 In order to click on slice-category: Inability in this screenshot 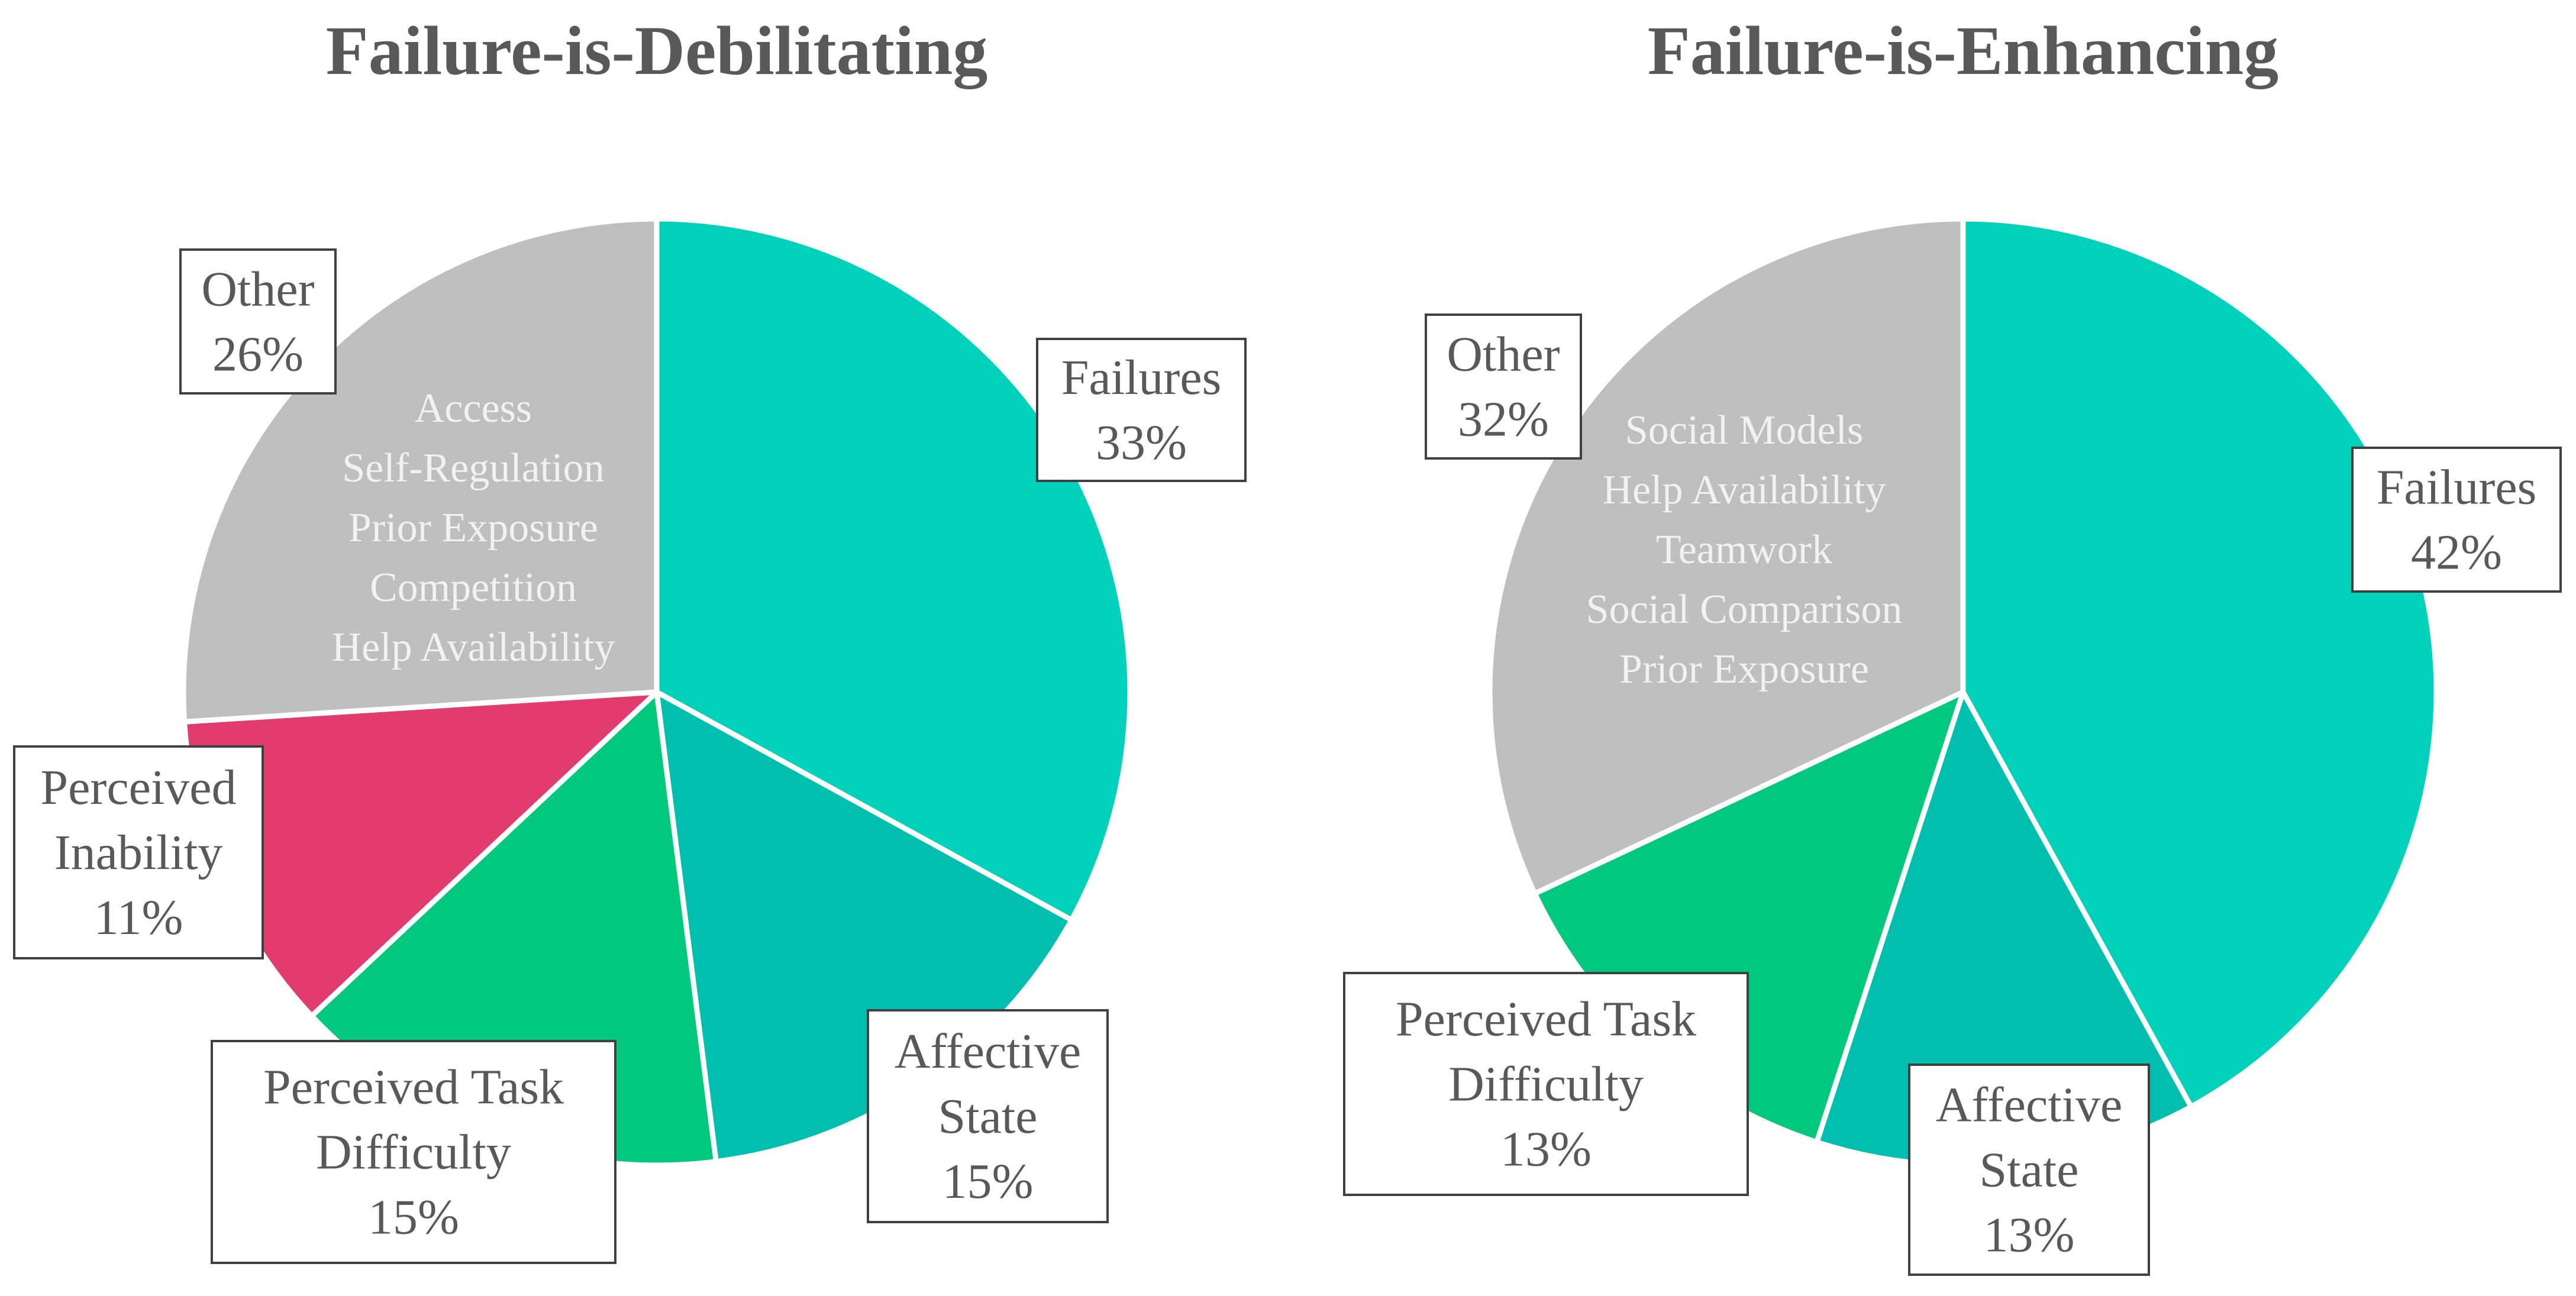, I will do `click(138, 853)`.